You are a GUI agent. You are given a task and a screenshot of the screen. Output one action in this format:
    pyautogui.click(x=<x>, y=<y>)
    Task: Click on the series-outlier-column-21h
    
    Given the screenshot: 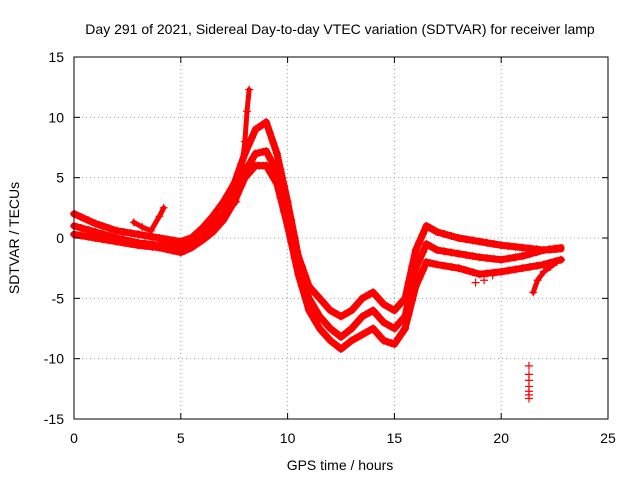 What is the action you would take?
    pyautogui.click(x=528, y=382)
    